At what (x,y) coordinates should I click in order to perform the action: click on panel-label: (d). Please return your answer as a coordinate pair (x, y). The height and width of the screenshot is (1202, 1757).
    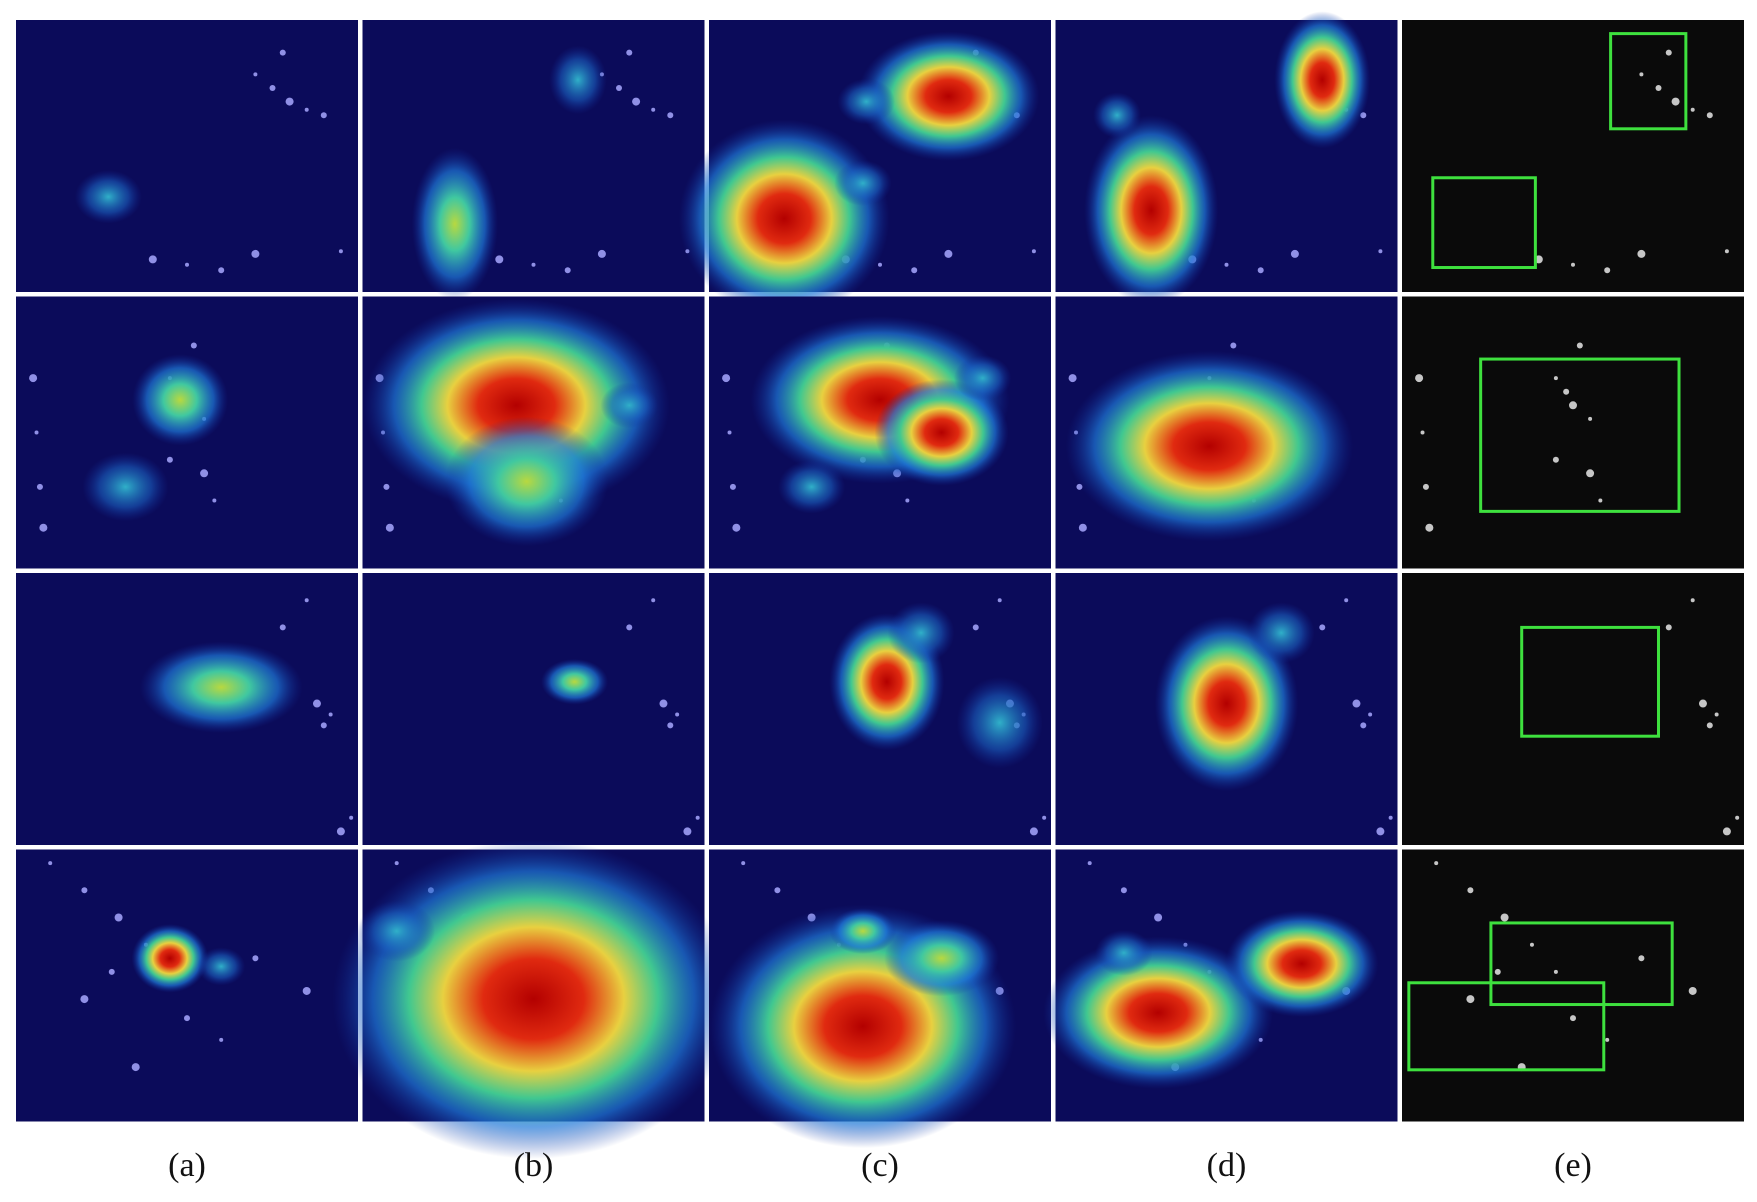
    Looking at the image, I should click on (1227, 1165).